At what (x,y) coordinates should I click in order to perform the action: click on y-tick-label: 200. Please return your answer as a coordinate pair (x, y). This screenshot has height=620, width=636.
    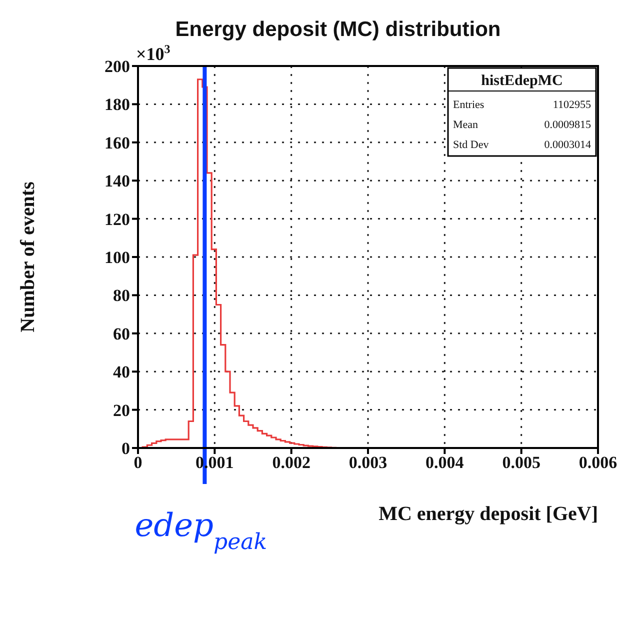
    Looking at the image, I should click on (117, 66).